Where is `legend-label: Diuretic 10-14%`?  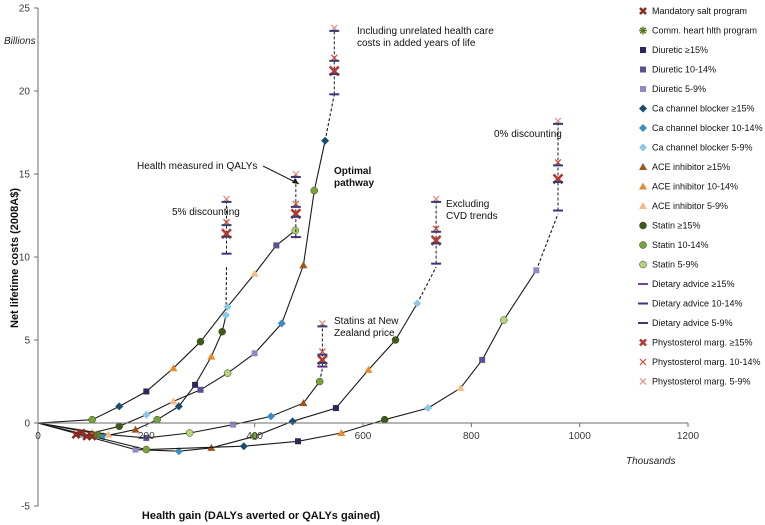 legend-label: Diuretic 10-14% is located at coordinates (684, 70).